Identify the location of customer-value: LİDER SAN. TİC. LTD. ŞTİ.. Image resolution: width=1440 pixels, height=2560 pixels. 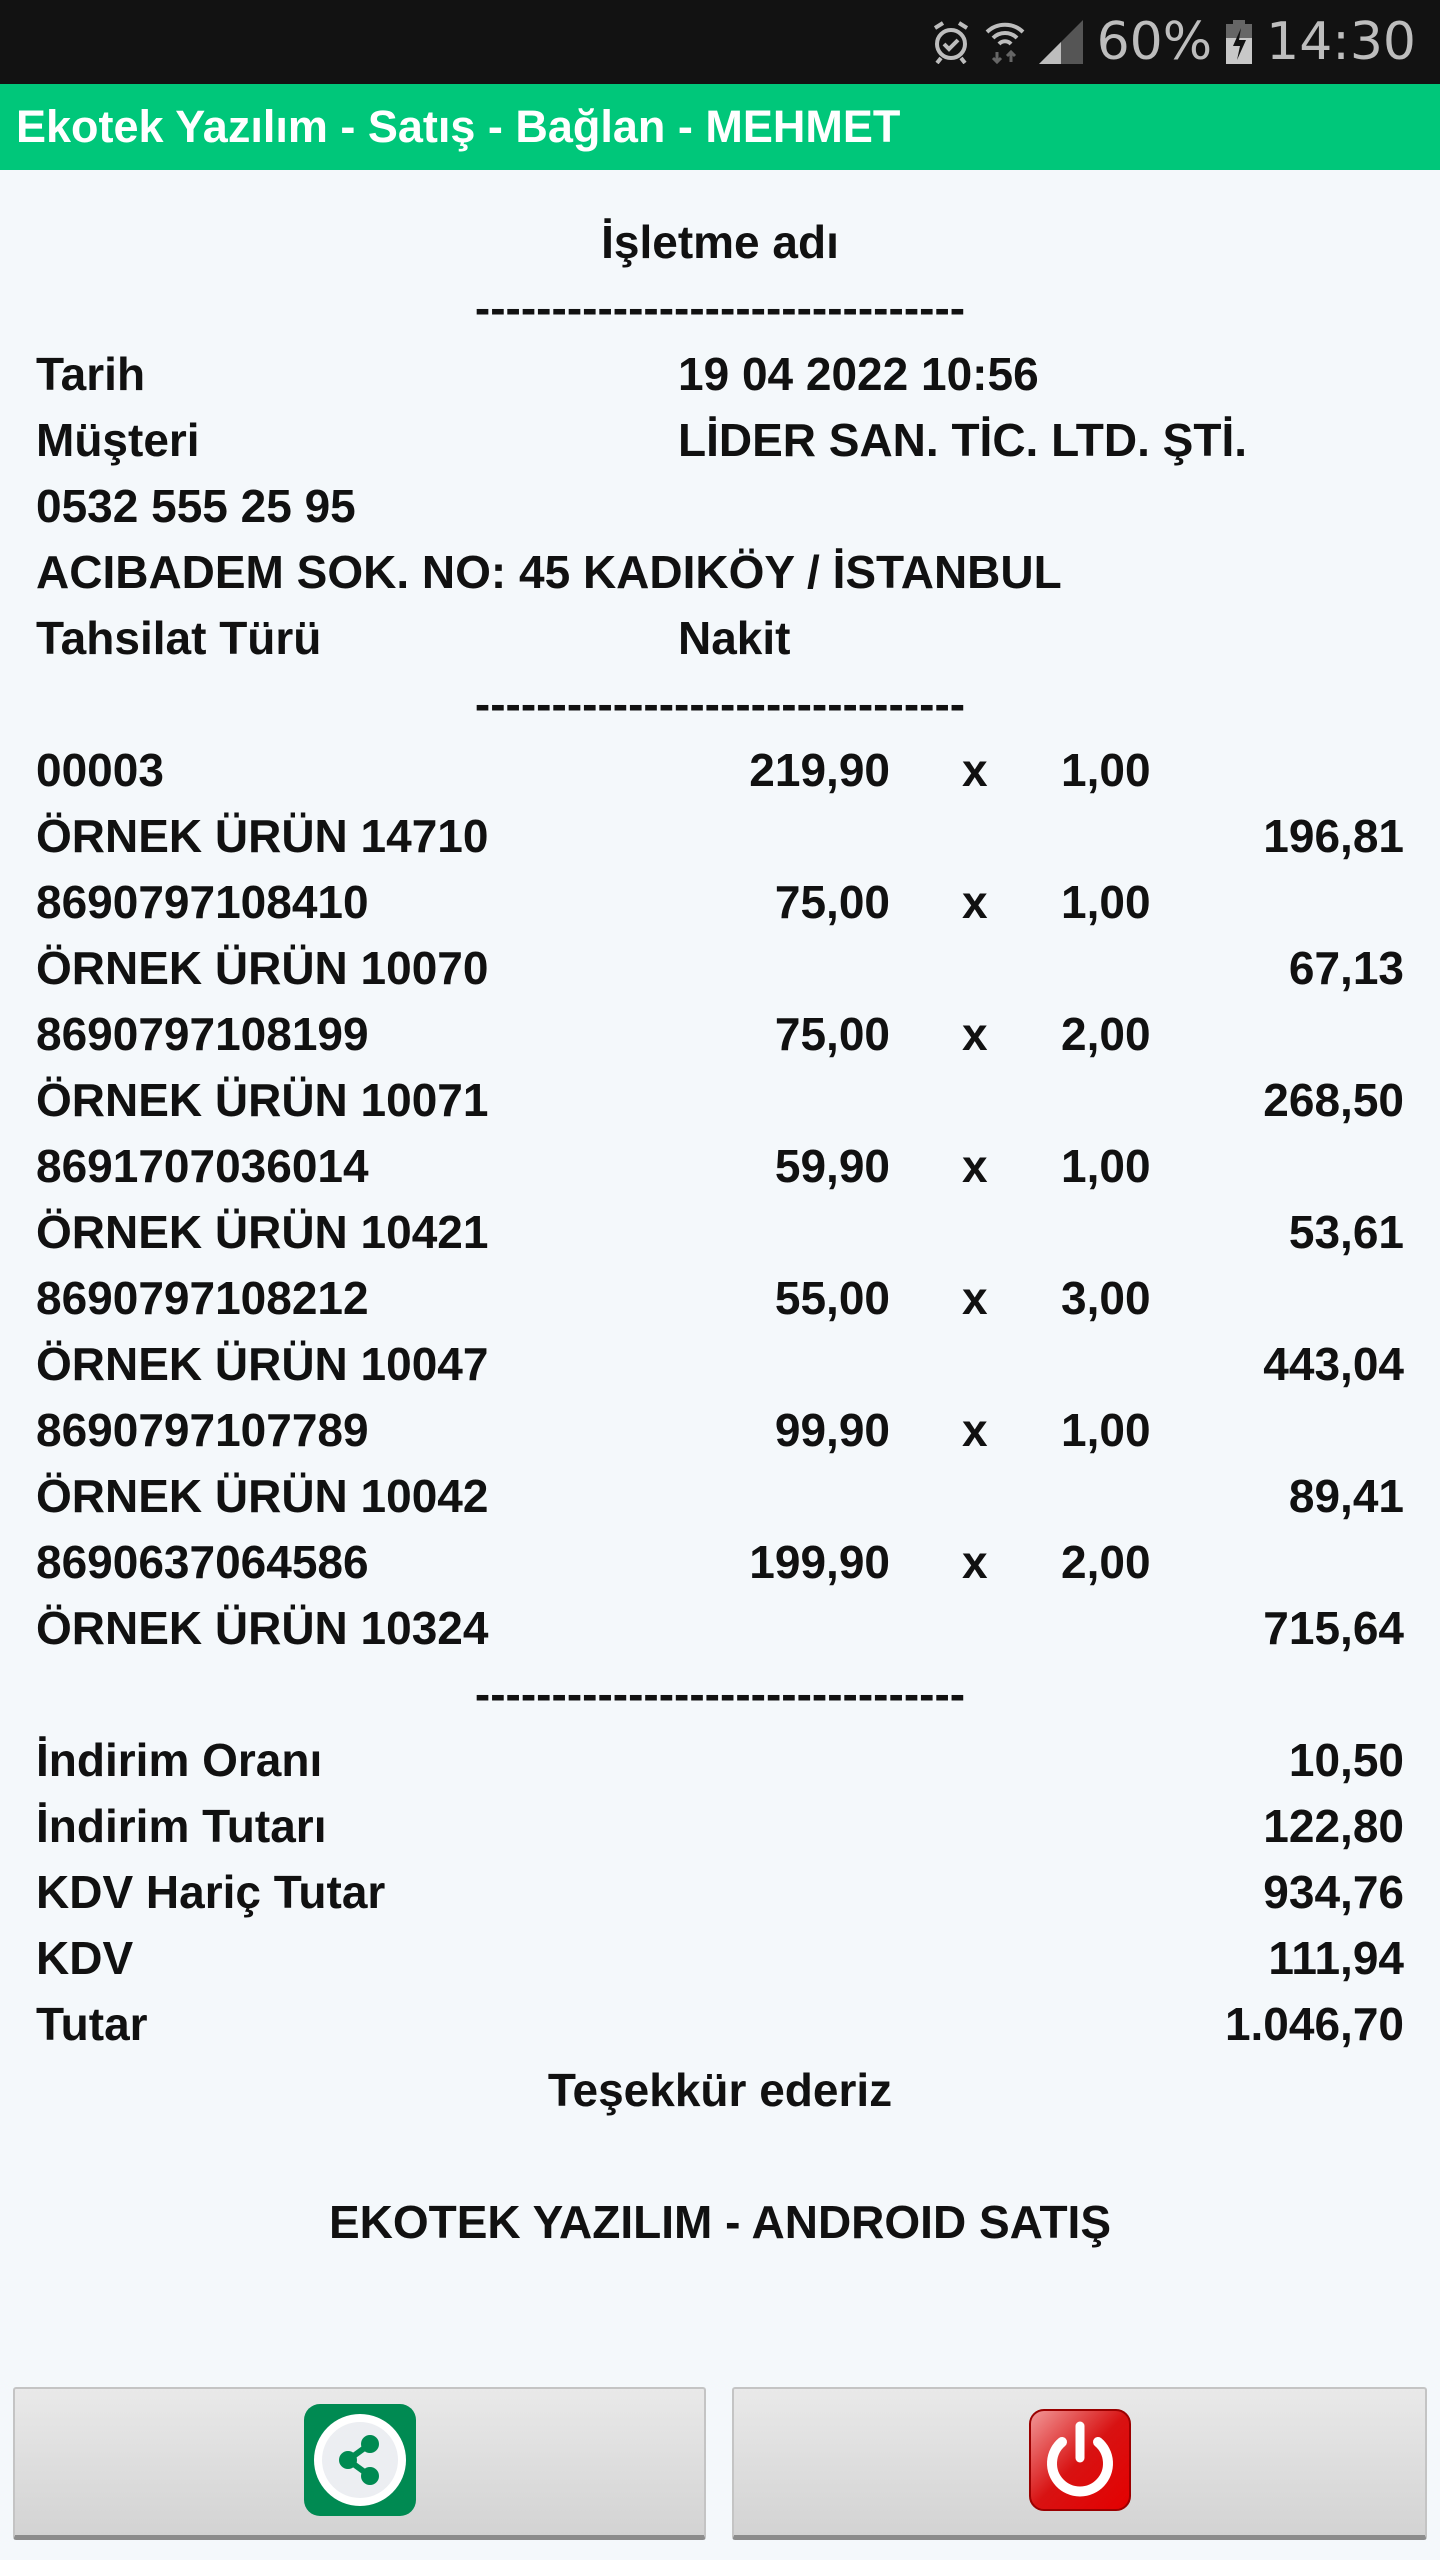
(963, 440).